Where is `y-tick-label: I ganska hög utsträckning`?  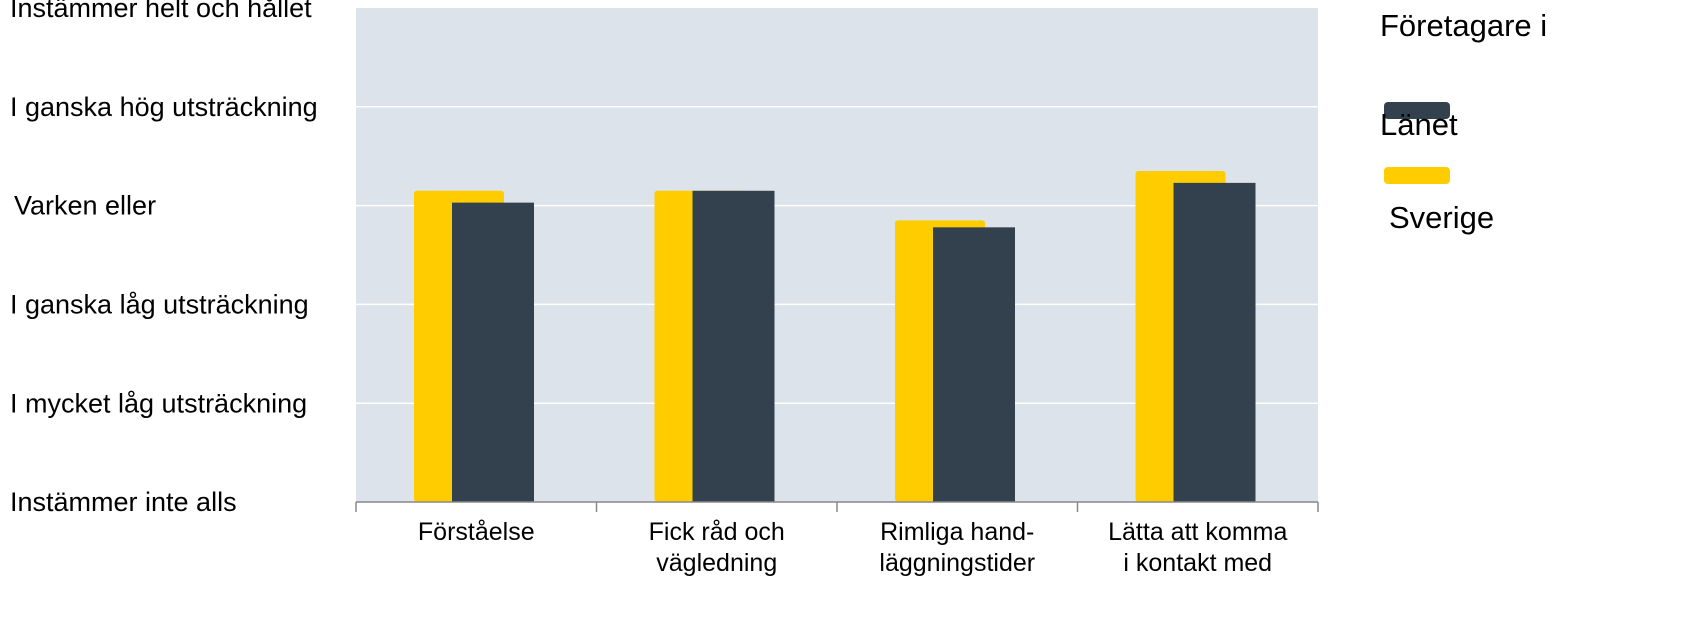
y-tick-label: I ganska hög utsträckning is located at coordinates (164, 107).